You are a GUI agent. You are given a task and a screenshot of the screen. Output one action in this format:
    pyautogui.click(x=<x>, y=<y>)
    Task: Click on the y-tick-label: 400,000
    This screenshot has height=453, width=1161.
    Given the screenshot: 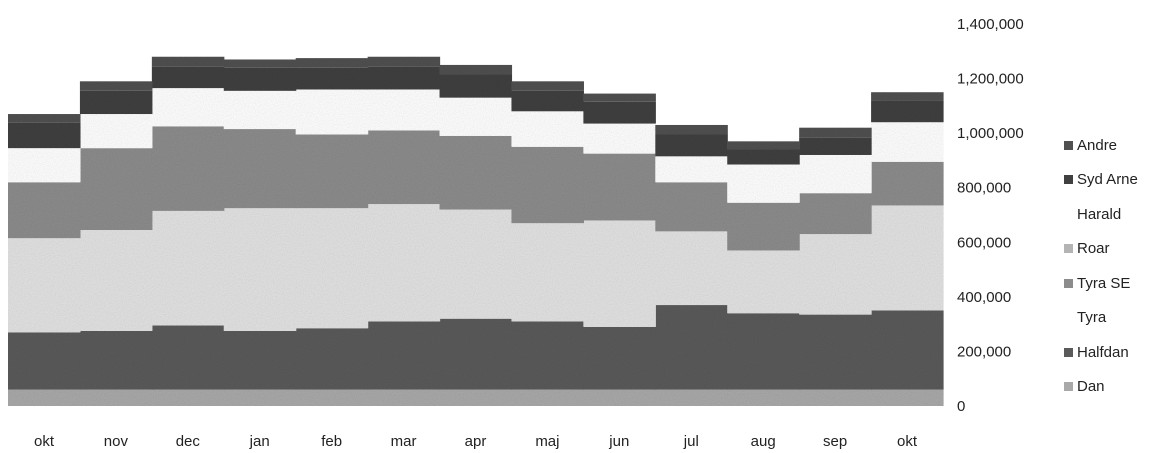 What is the action you would take?
    pyautogui.click(x=984, y=297)
    